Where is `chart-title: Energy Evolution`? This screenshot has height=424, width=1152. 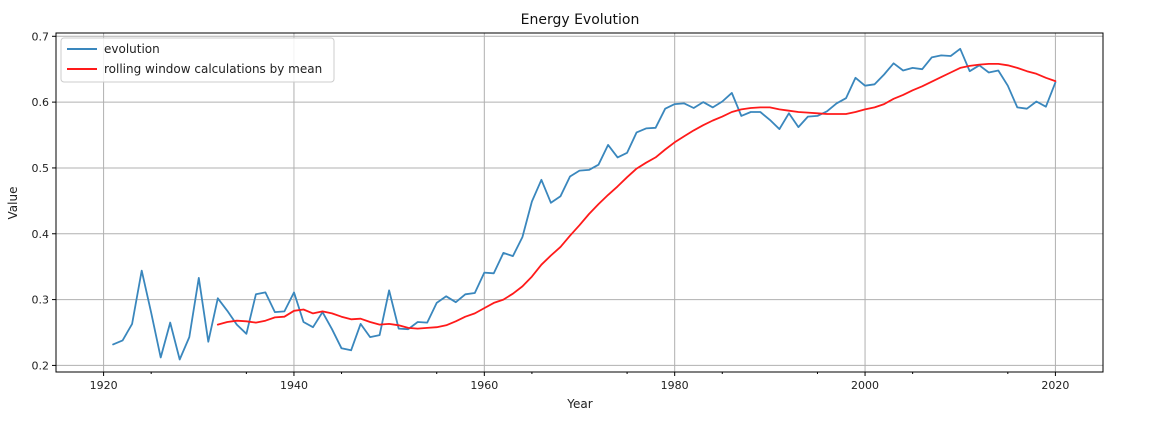
chart-title: Energy Evolution is located at coordinates (580, 20).